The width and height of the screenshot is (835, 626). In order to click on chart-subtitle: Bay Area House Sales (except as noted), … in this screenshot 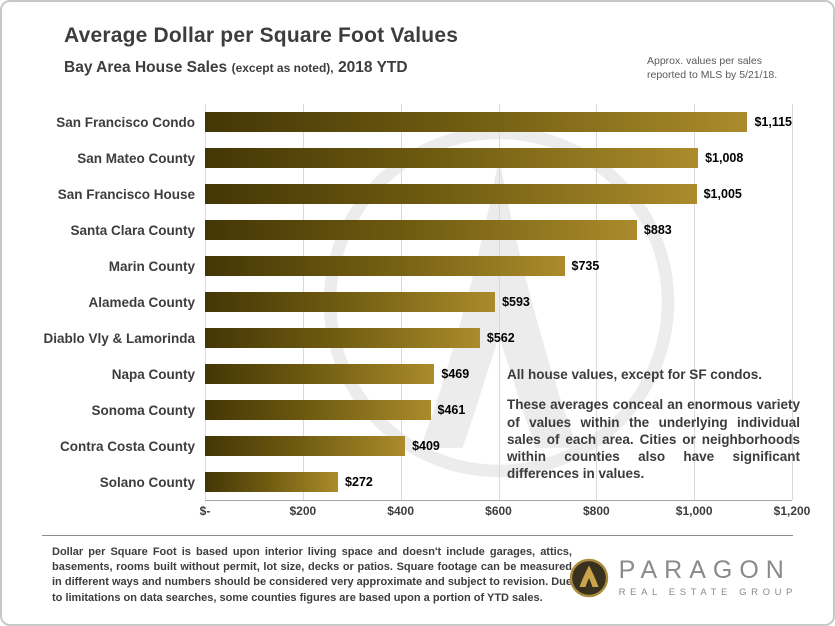, I will do `click(324, 68)`.